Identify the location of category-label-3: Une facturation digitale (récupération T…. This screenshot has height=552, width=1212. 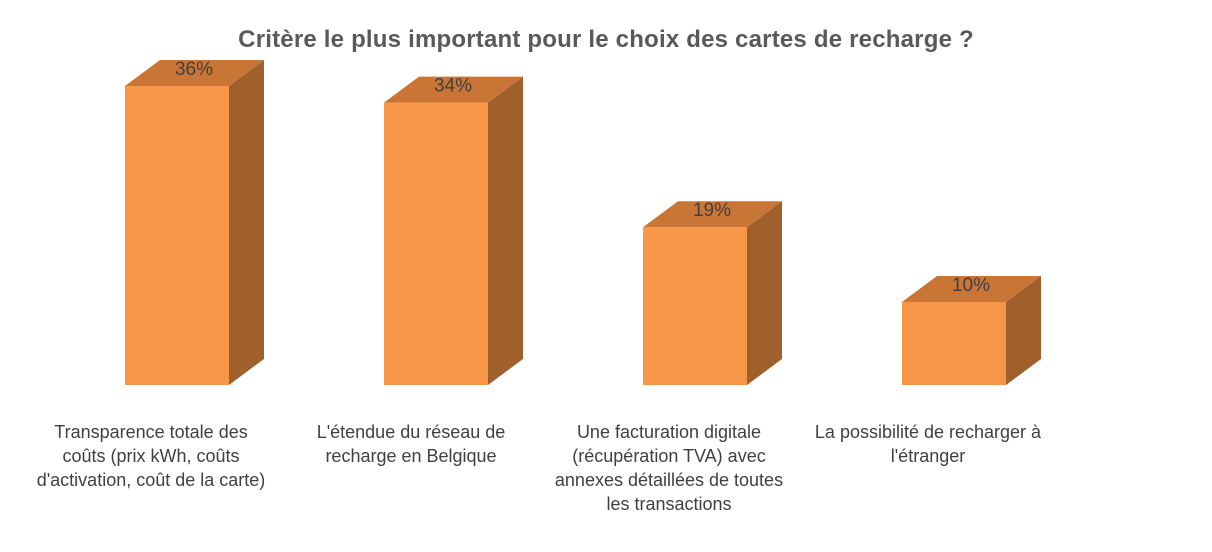
(669, 468).